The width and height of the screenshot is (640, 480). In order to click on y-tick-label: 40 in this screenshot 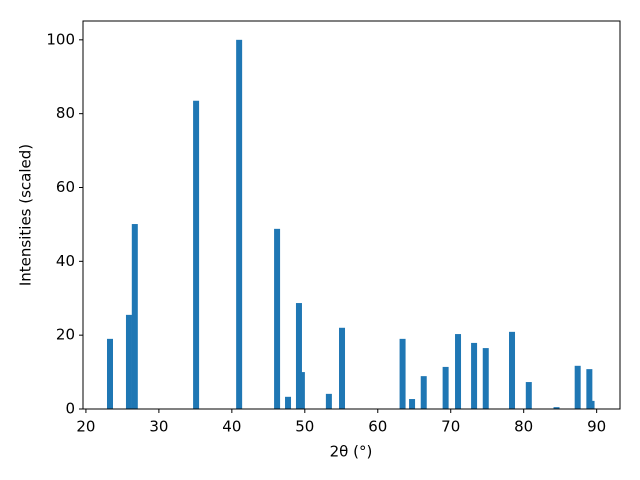, I will do `click(65, 261)`.